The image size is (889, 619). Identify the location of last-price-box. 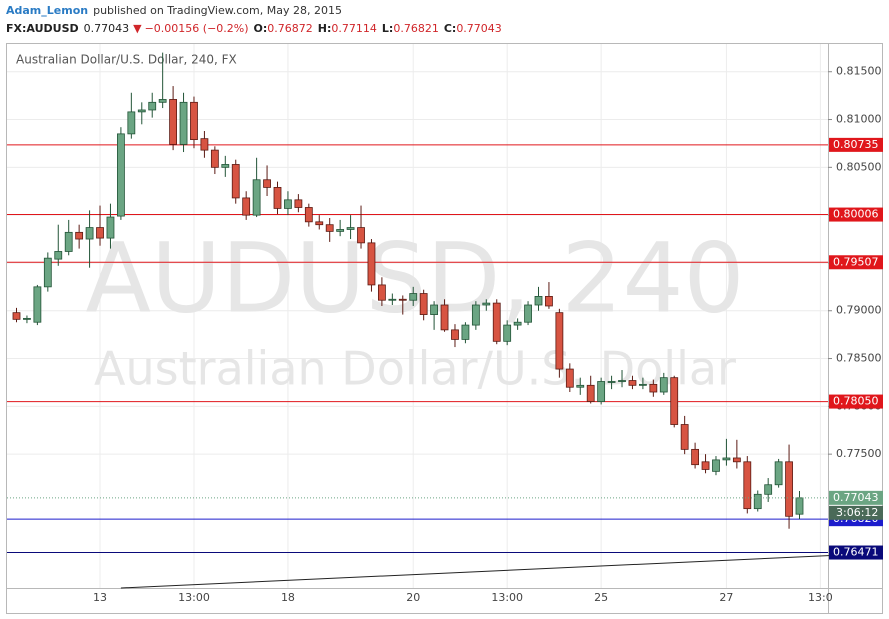
(856, 497).